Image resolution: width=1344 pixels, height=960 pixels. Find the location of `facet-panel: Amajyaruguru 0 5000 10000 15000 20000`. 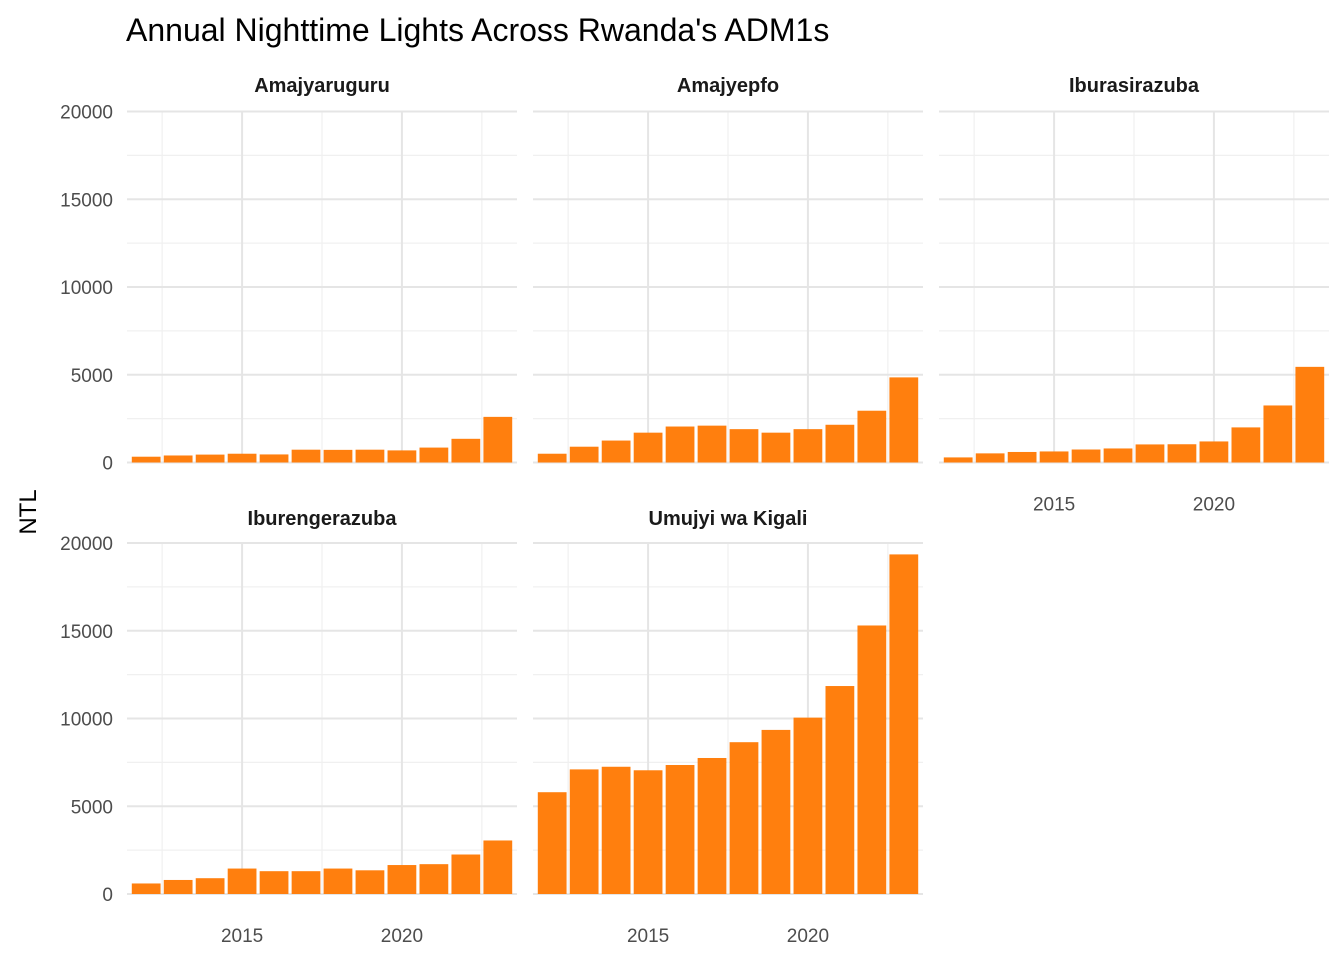

facet-panel: Amajyaruguru 0 5000 10000 15000 20000 is located at coordinates (288, 275).